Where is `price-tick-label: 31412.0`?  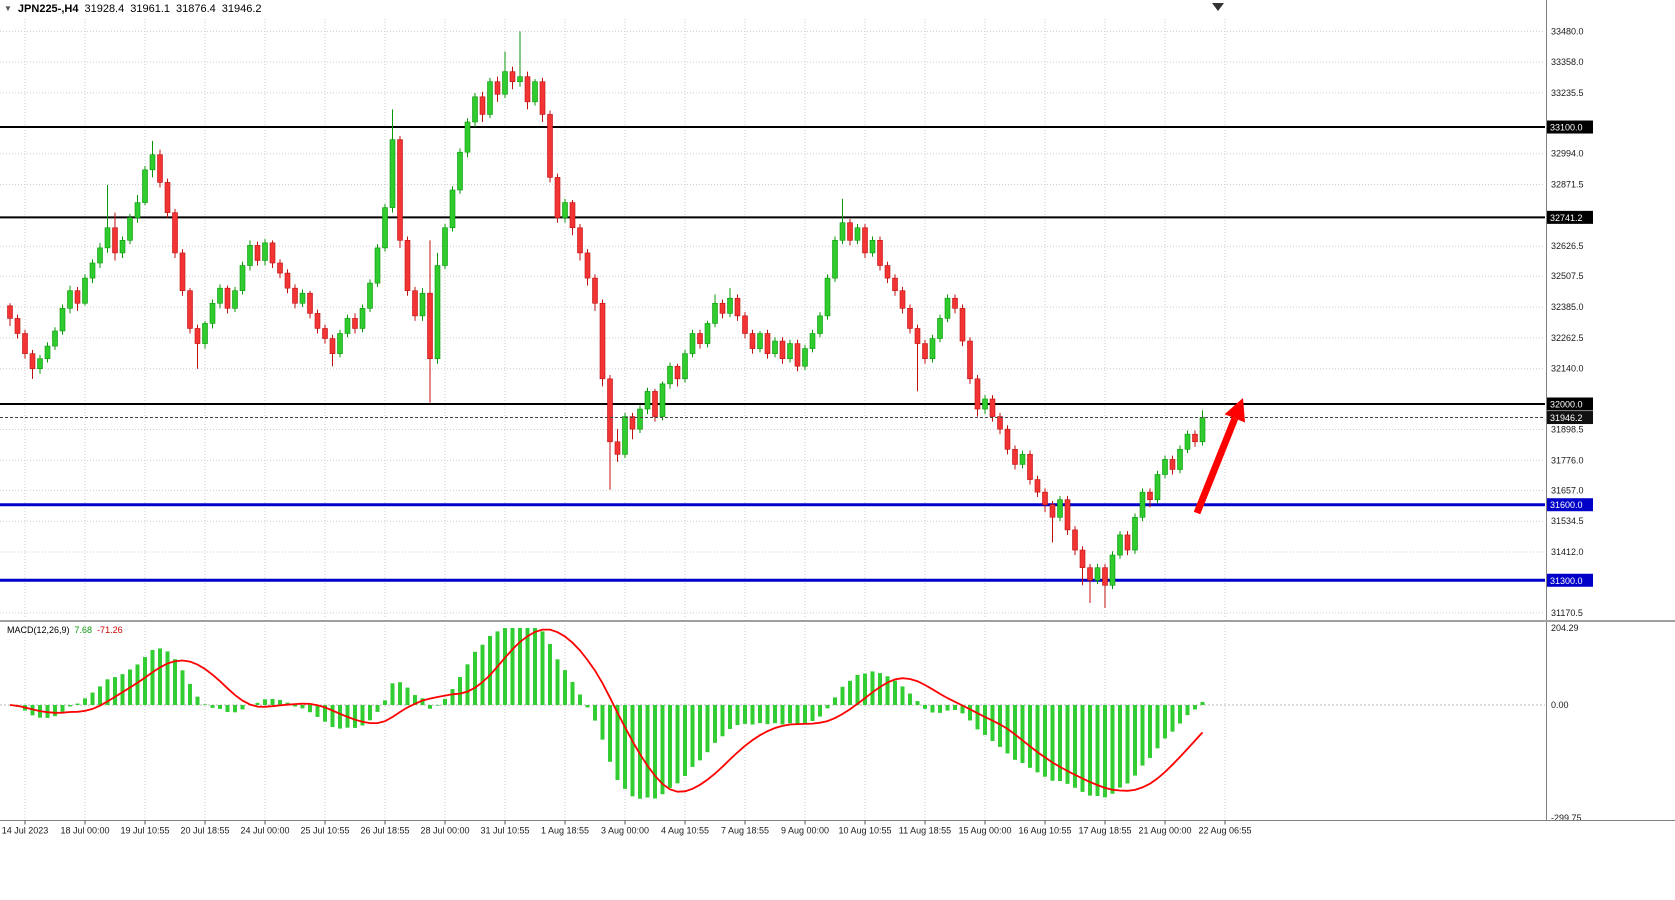 price-tick-label: 31412.0 is located at coordinates (1567, 552).